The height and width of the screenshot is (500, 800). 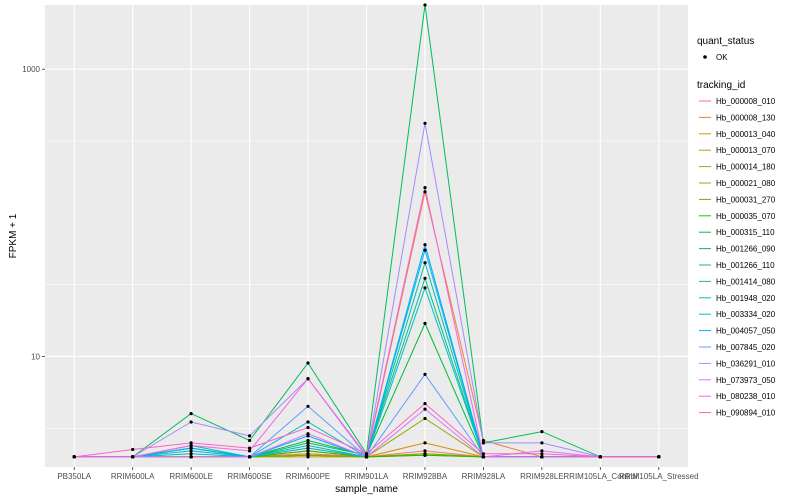 What do you see at coordinates (600, 476) in the screenshot?
I see `x-tick-label: RRIM105LA_Control` at bounding box center [600, 476].